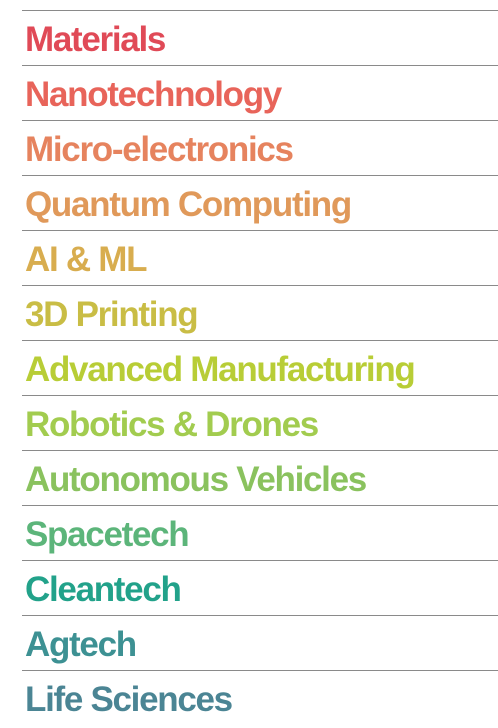 The height and width of the screenshot is (728, 498). What do you see at coordinates (260, 532) in the screenshot?
I see `topic-row: Spacetech` at bounding box center [260, 532].